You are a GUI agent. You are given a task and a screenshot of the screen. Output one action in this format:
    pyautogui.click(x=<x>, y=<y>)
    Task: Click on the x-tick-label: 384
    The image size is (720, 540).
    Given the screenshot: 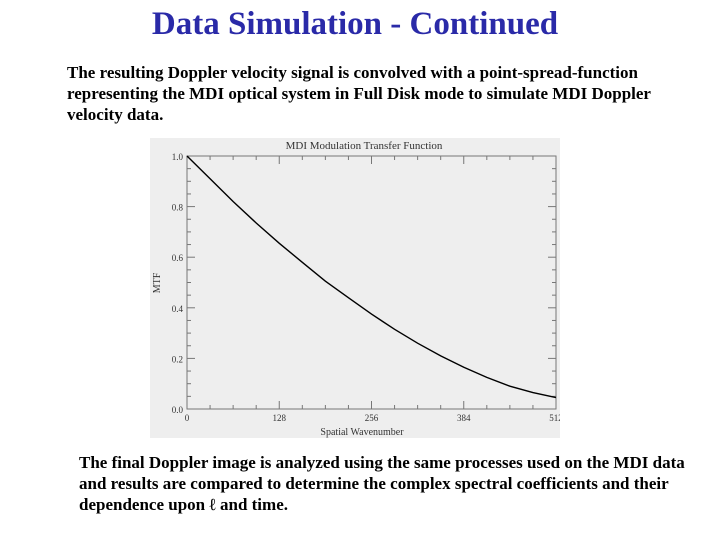 What is the action you would take?
    pyautogui.click(x=464, y=418)
    